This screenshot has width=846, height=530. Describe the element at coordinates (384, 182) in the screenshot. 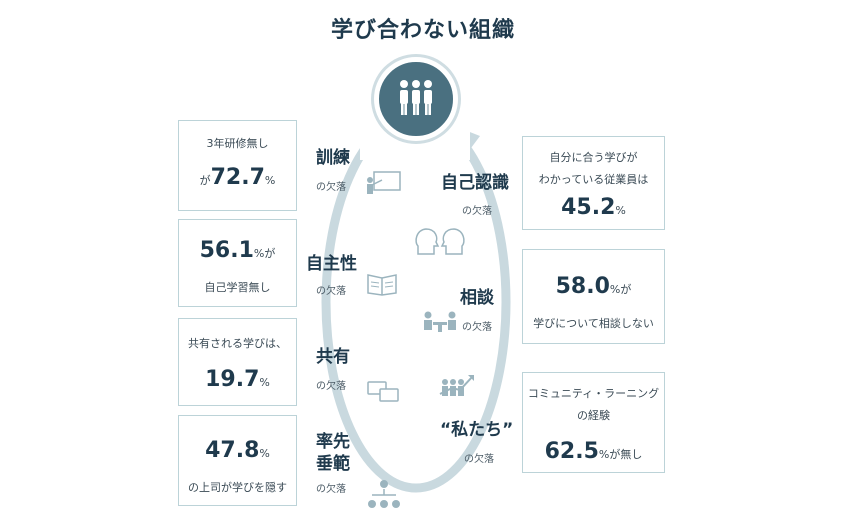

I see `presentation-icon` at that location.